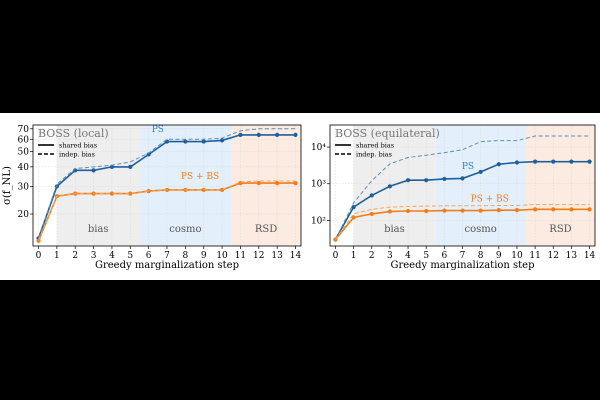 This screenshot has width=600, height=400. What do you see at coordinates (490, 199) in the screenshot?
I see `series-label-psbs: PS + BS` at bounding box center [490, 199].